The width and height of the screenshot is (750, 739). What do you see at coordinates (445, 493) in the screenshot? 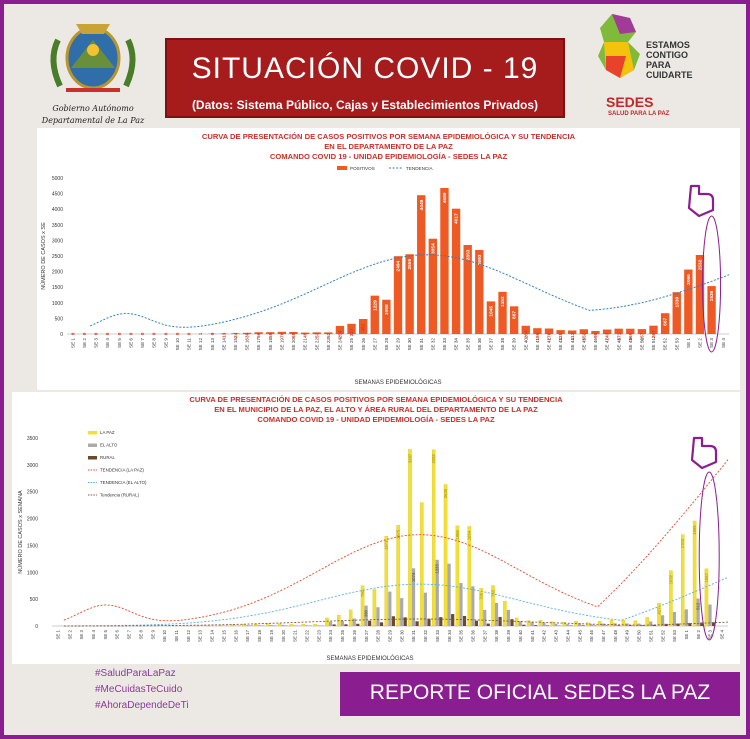
I see `data-label: 2635` at bounding box center [445, 493].